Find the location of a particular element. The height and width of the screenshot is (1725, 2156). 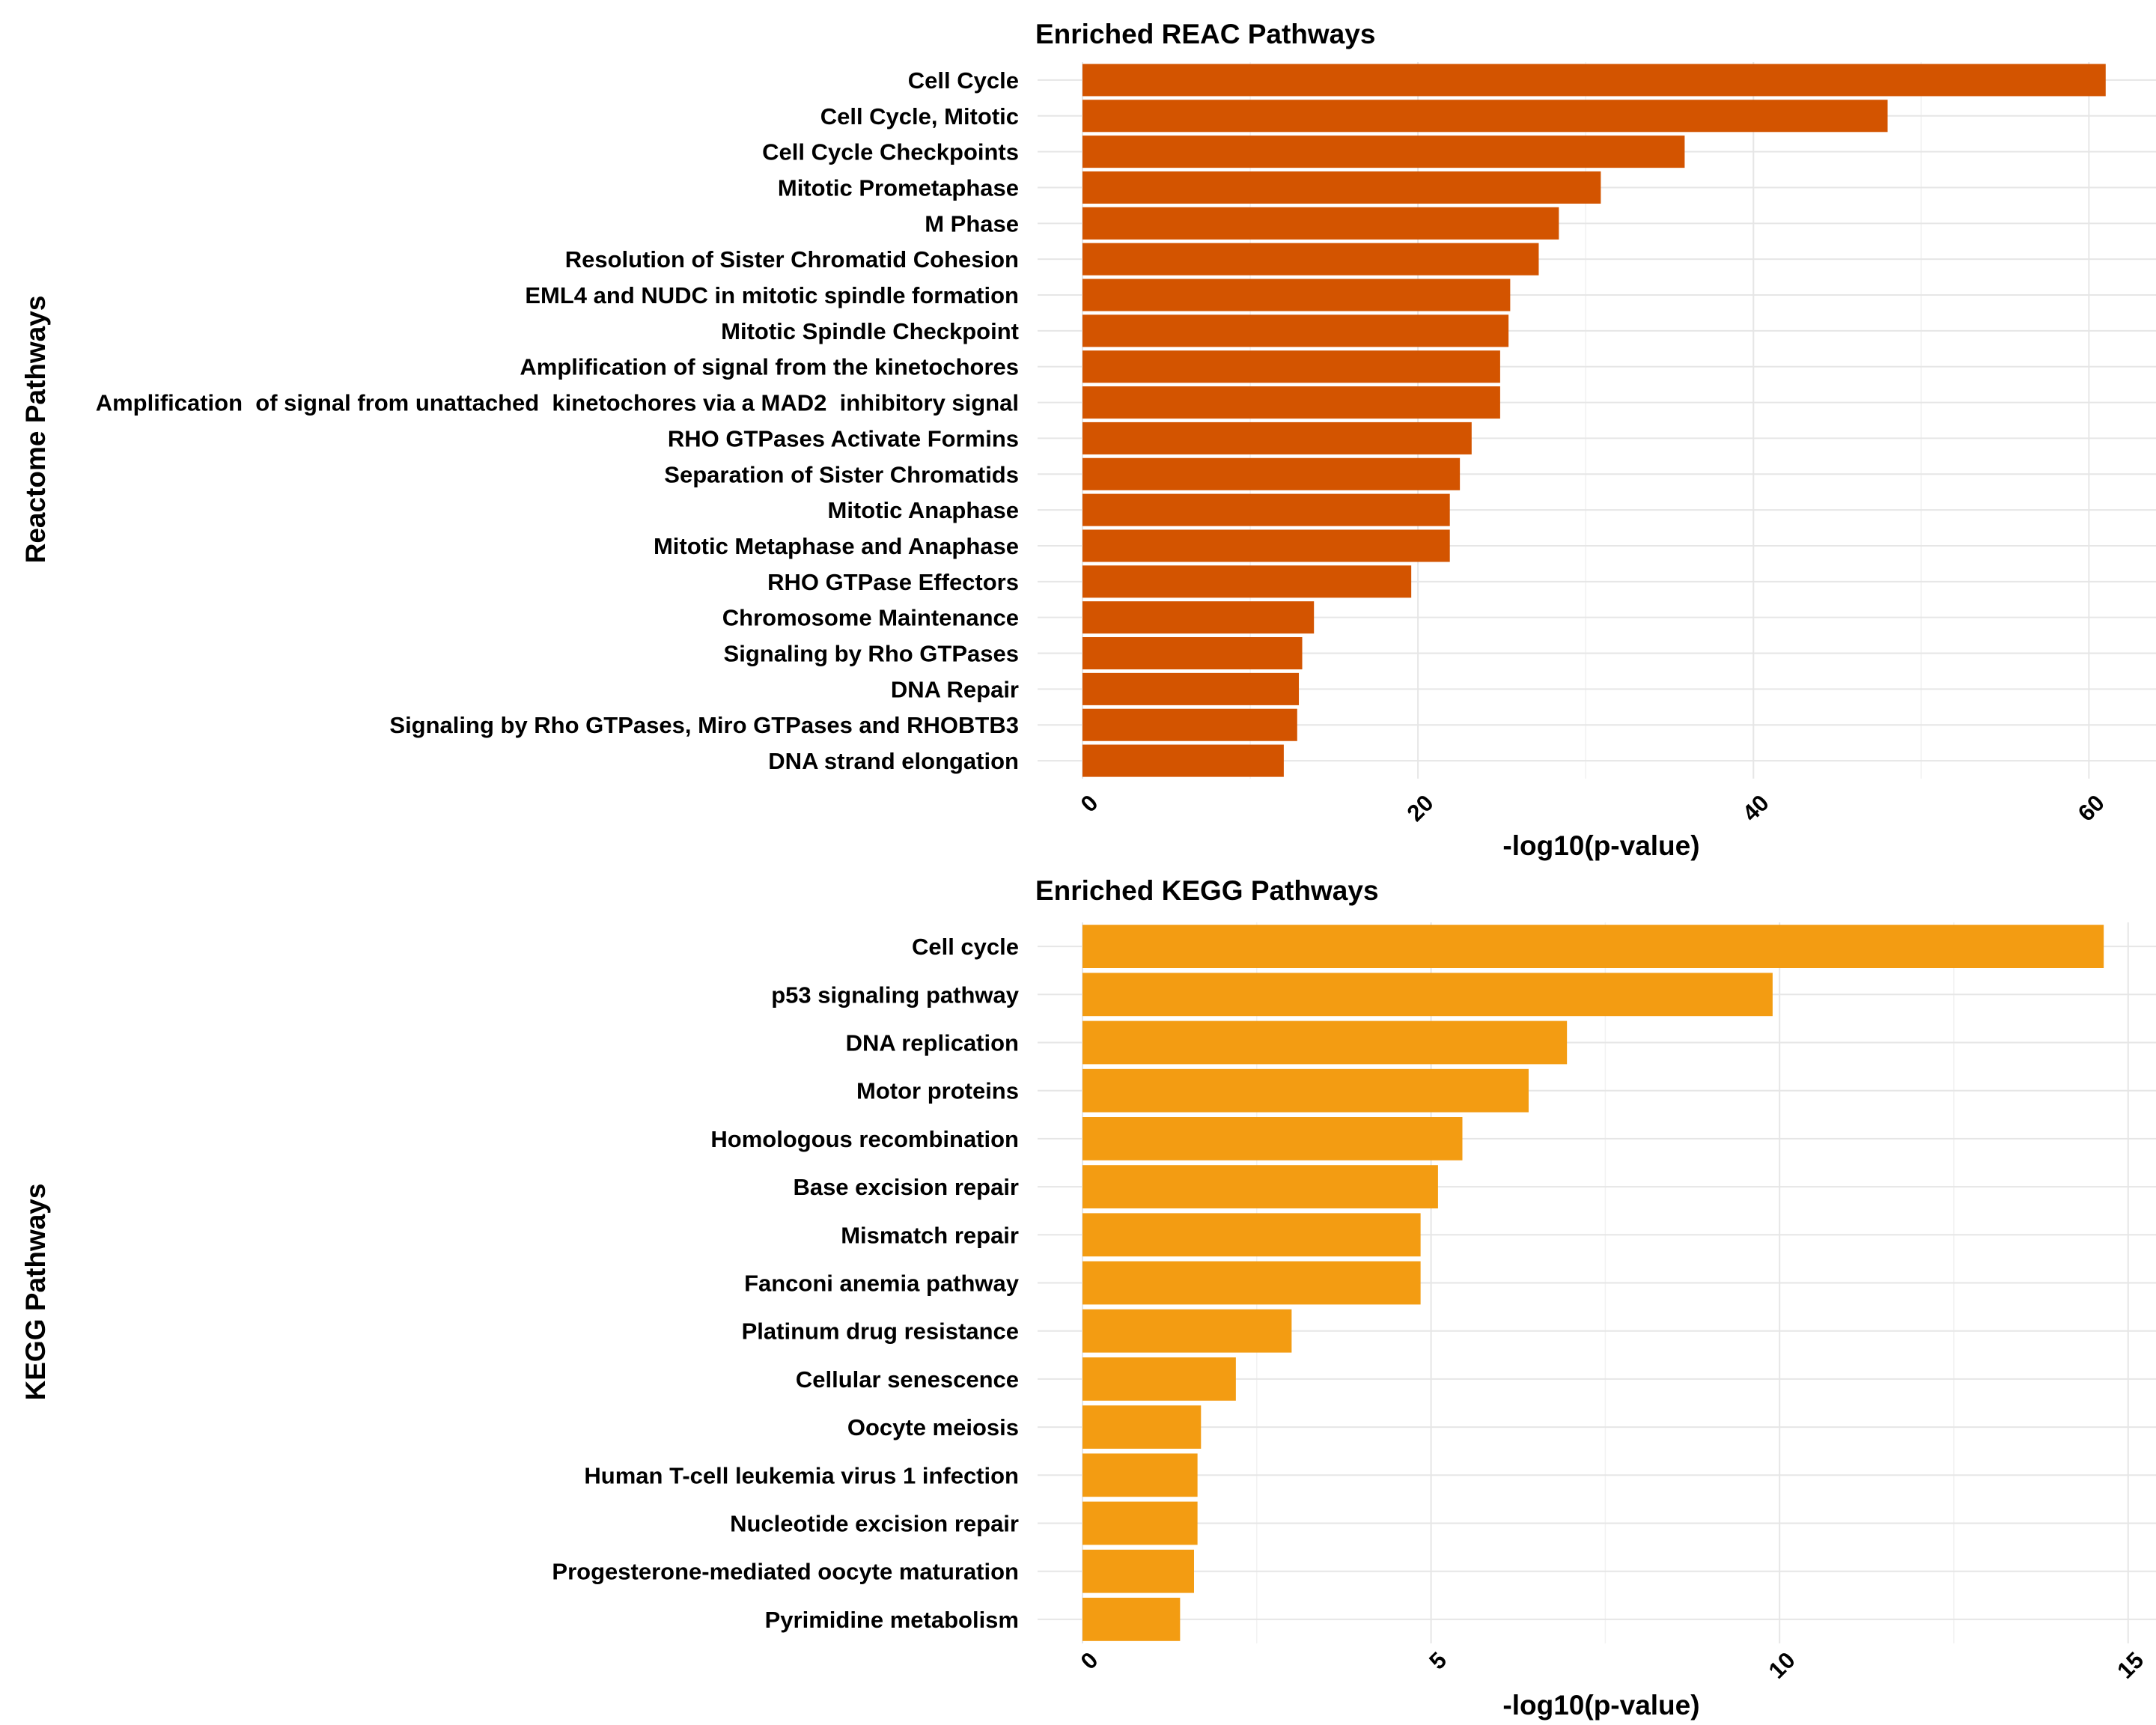

kegg-category-label: Cellular senescence is located at coordinates (907, 1379).